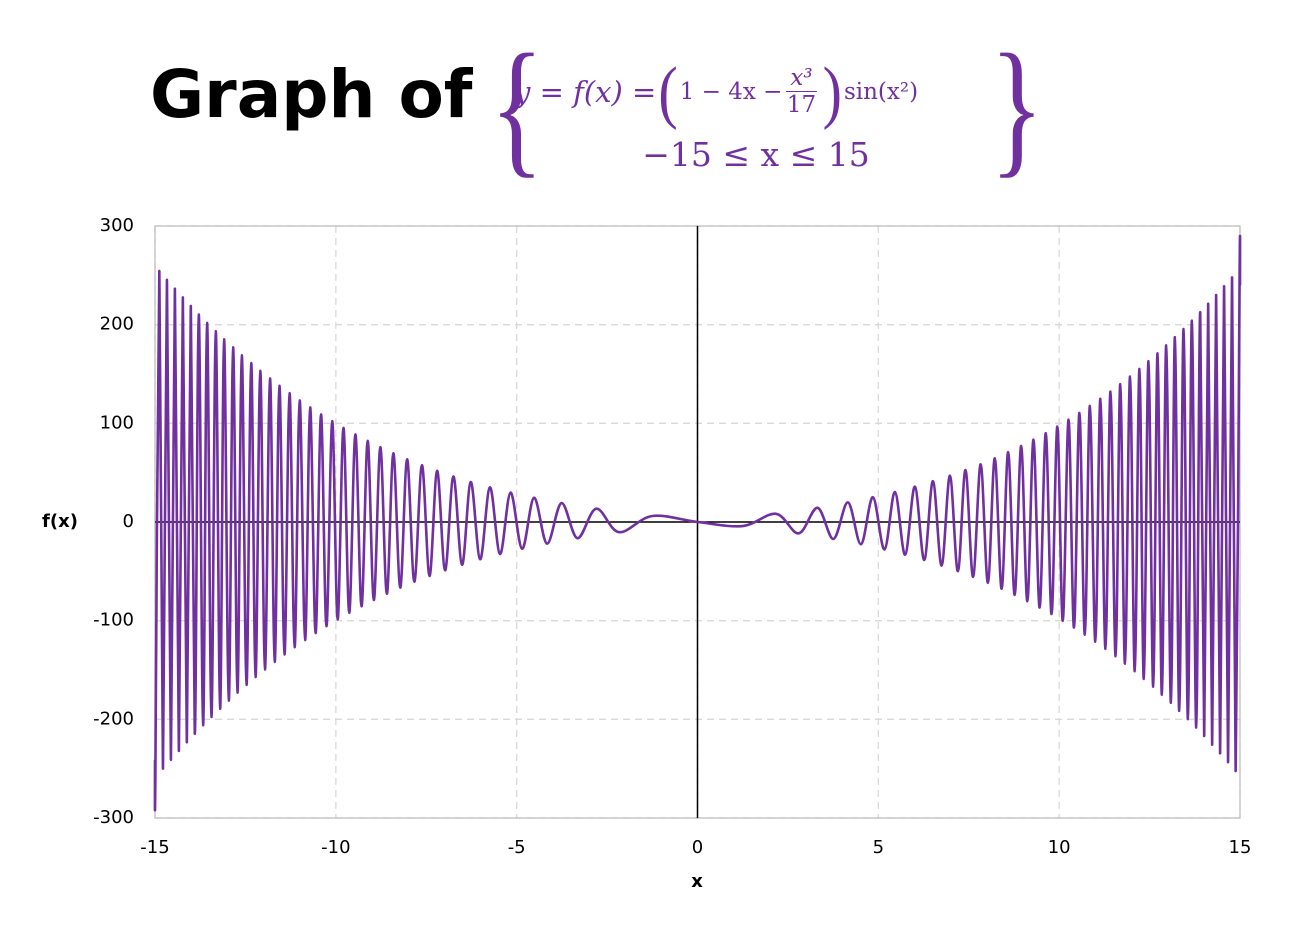 The image size is (1300, 942). I want to click on x-tick-label: -10, so click(335, 847).